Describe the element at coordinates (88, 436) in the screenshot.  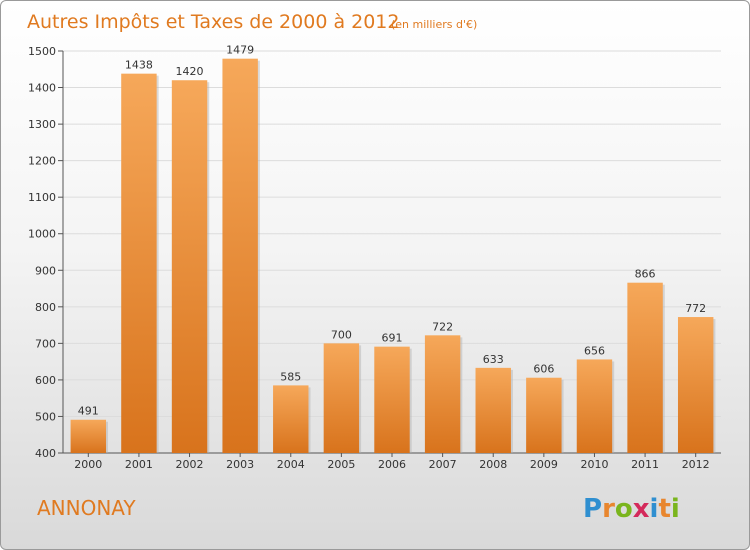
I see `bar-2000` at that location.